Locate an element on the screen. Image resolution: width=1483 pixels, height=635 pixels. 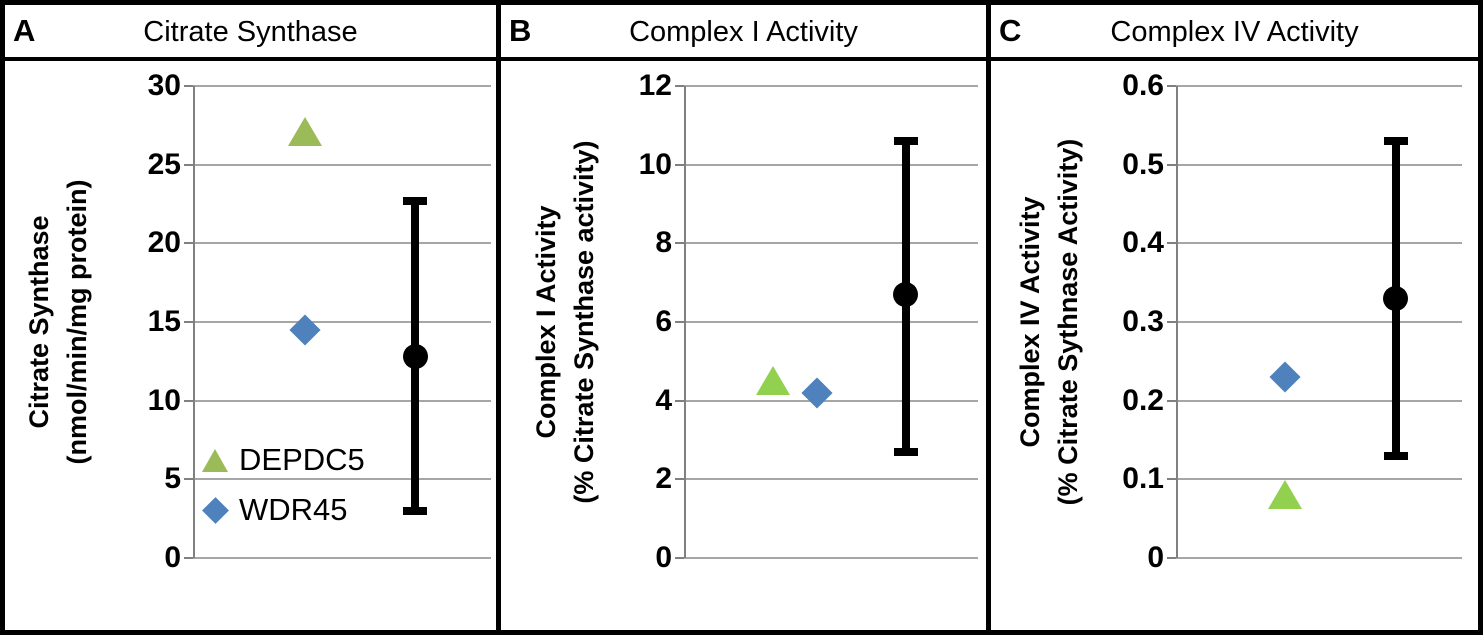
panel-A-letter: A is located at coordinates (24, 30).